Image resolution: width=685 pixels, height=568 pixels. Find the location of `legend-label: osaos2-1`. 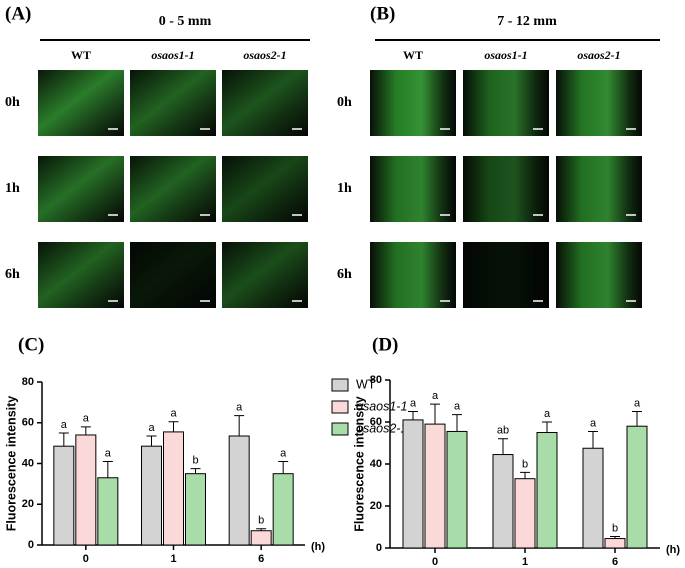

legend-label: osaos2-1 is located at coordinates (381, 428).